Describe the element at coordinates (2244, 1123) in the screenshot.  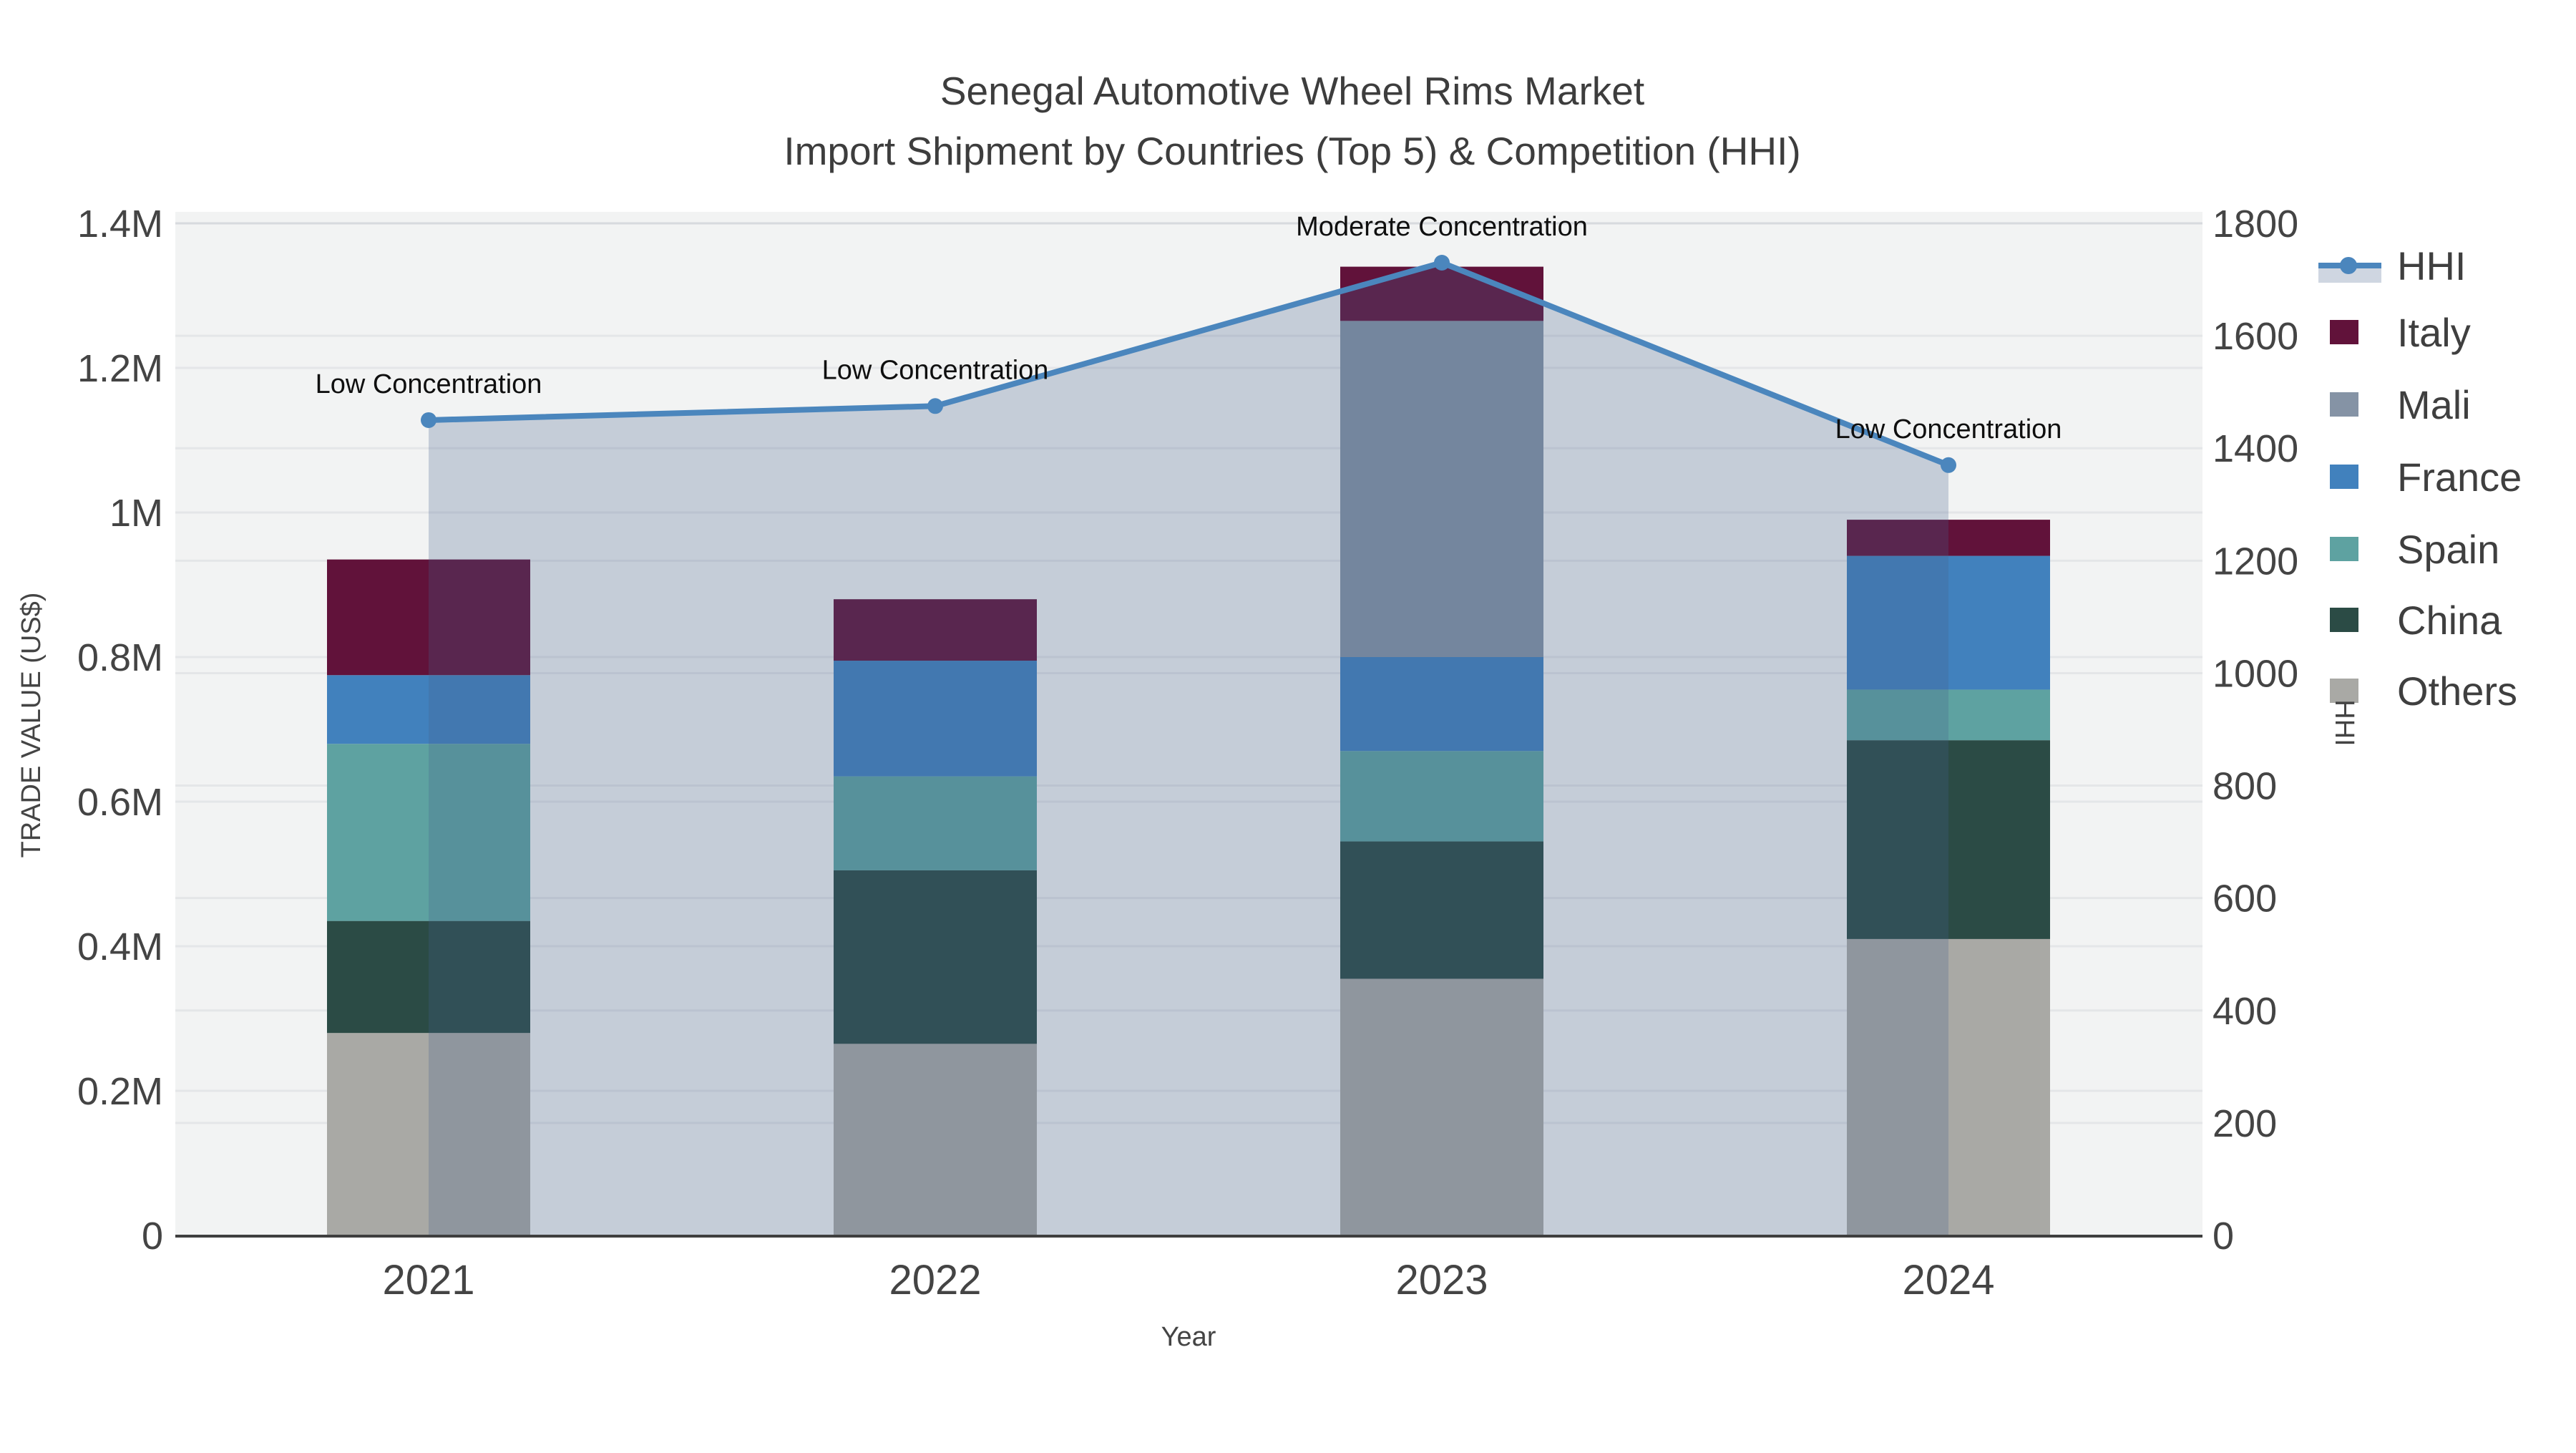
I see `y2-tick-200: 200` at that location.